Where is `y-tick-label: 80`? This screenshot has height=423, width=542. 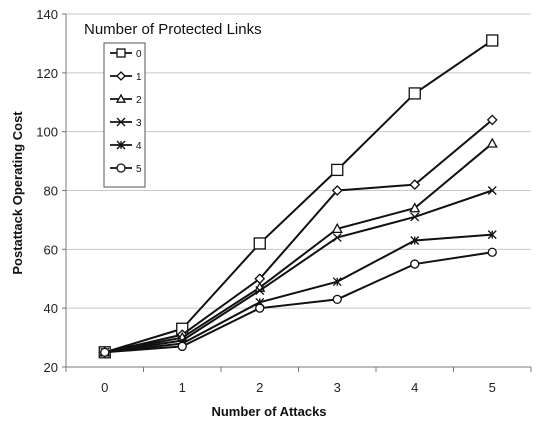
y-tick-label: 80 is located at coordinates (51, 191).